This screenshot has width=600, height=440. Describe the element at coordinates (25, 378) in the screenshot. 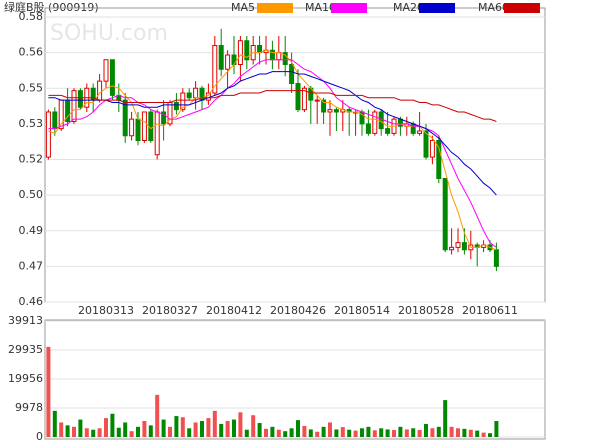

I see `volume-tick-label: 19956` at that location.